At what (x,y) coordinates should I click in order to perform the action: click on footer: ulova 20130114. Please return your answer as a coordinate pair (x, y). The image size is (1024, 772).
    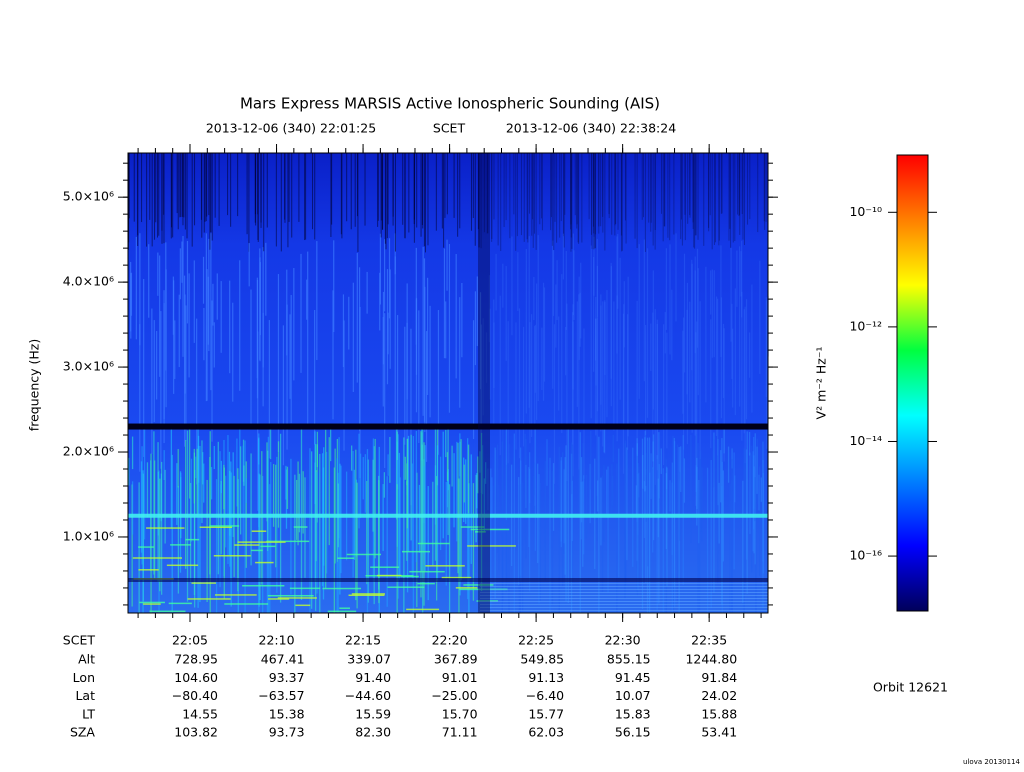
    Looking at the image, I should click on (991, 762).